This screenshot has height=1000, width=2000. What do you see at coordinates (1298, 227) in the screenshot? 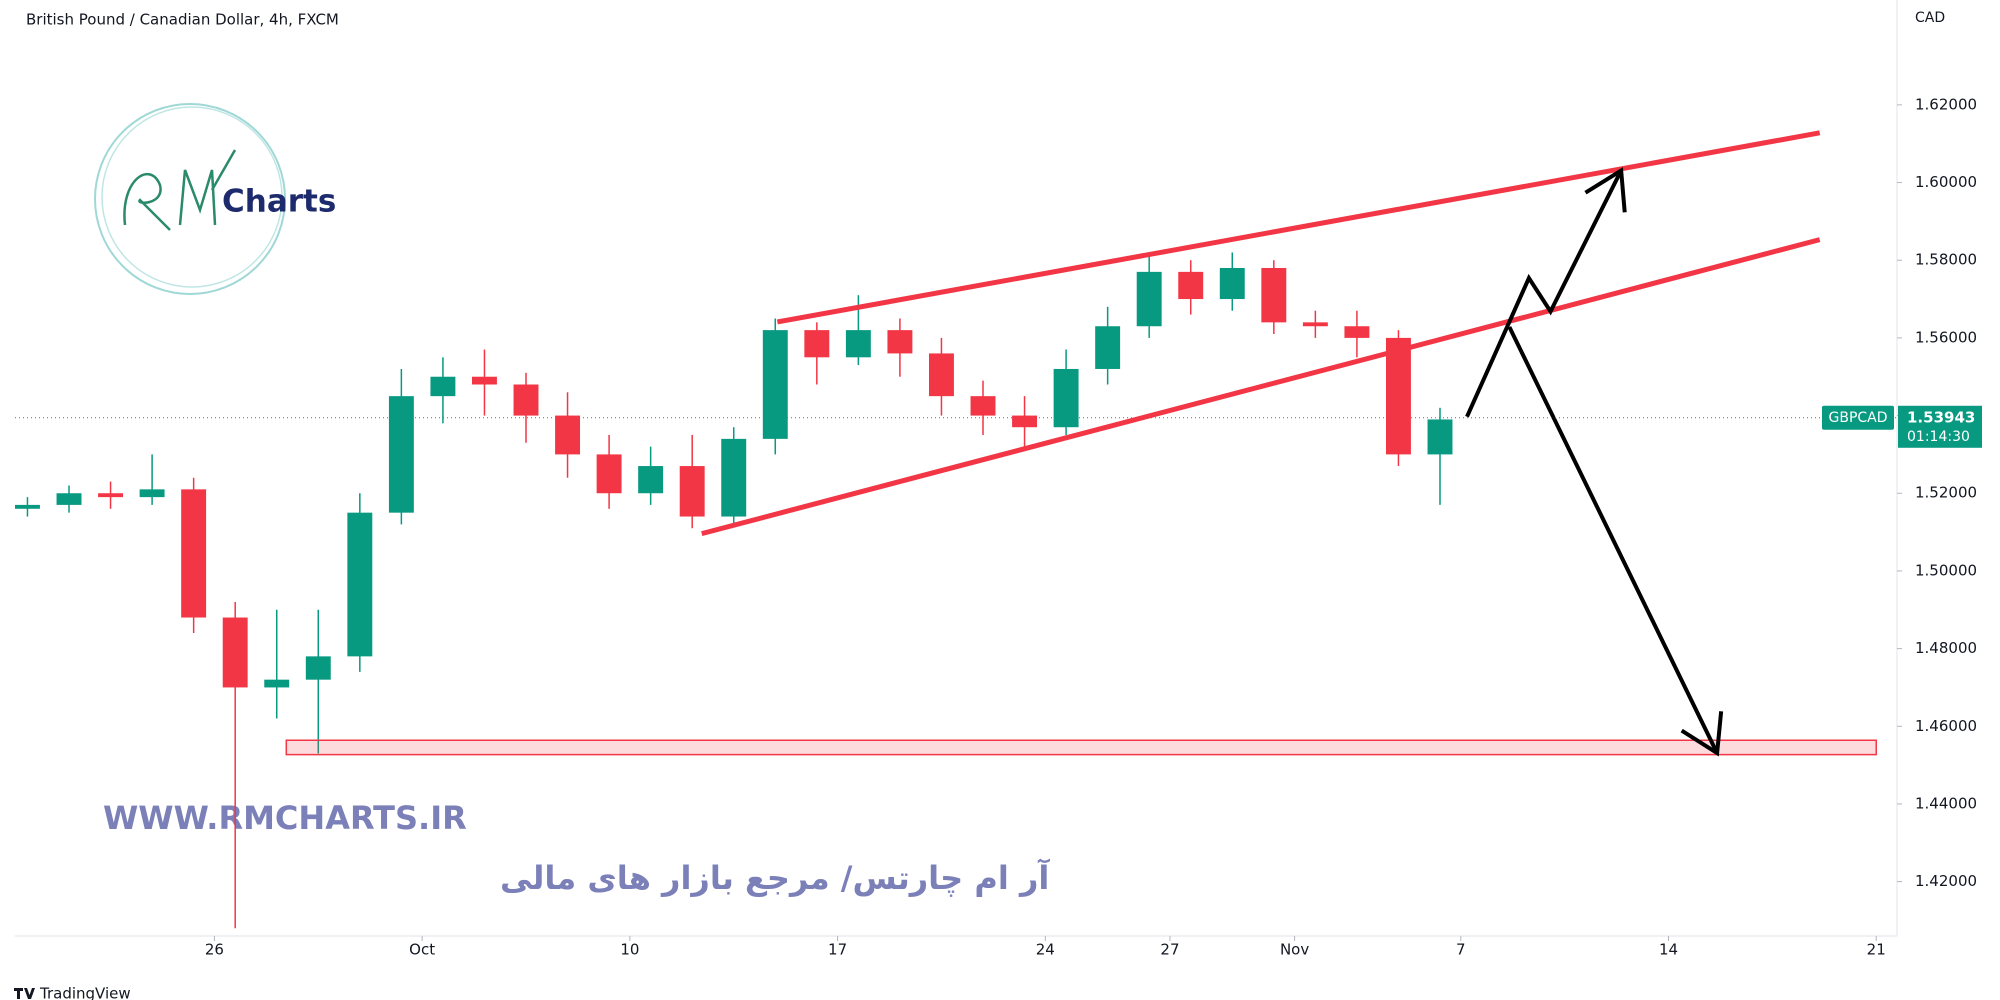
I see `trend-line` at bounding box center [1298, 227].